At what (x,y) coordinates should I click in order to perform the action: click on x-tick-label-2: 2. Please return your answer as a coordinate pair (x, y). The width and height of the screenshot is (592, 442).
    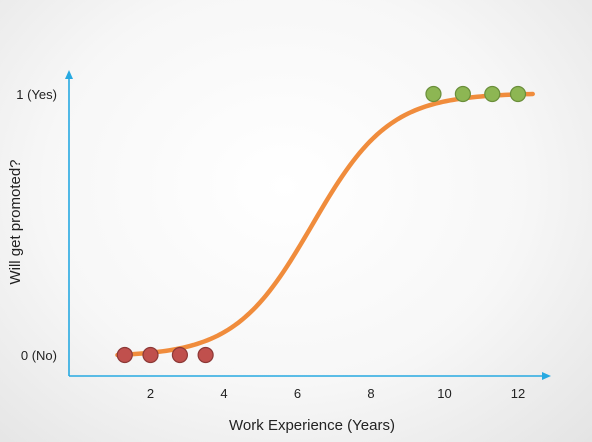
    Looking at the image, I should click on (150, 393).